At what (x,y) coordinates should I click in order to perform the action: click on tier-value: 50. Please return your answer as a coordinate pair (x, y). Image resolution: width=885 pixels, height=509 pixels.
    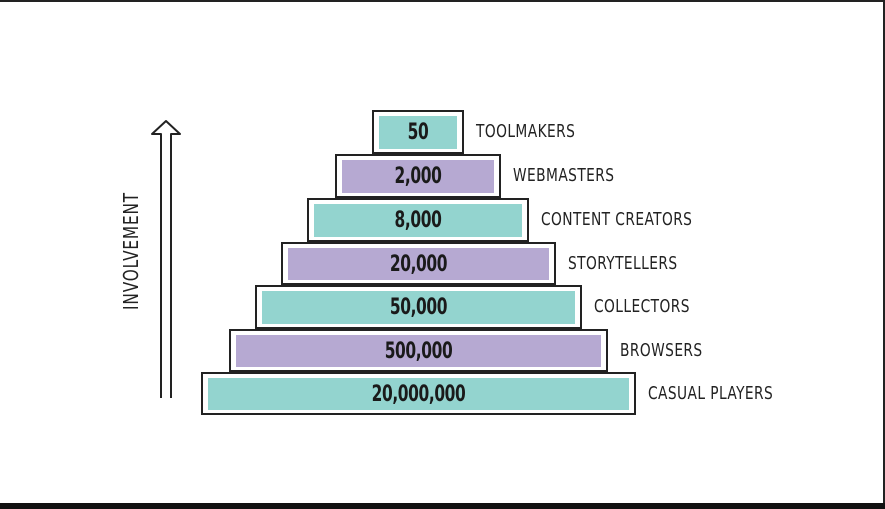
    Looking at the image, I should click on (418, 132).